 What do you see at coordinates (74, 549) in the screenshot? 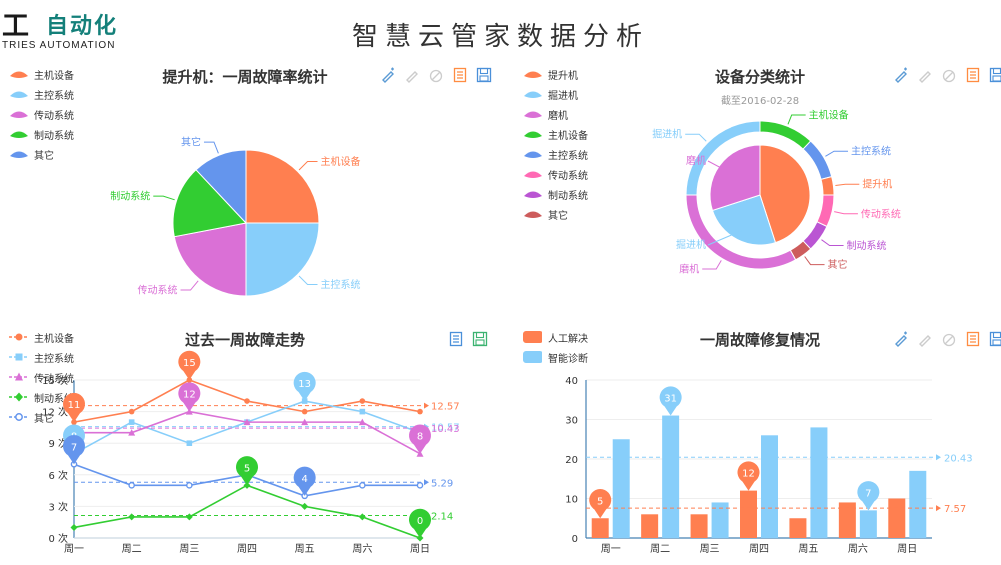
I see `x-tick-label: 周一` at bounding box center [74, 549].